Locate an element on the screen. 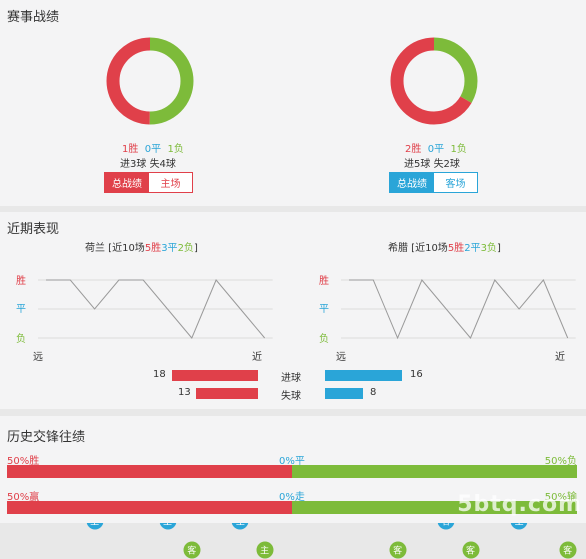 Image resolution: width=586 pixels, height=559 pixels. left-conceded-value: 13 is located at coordinates (184, 392).